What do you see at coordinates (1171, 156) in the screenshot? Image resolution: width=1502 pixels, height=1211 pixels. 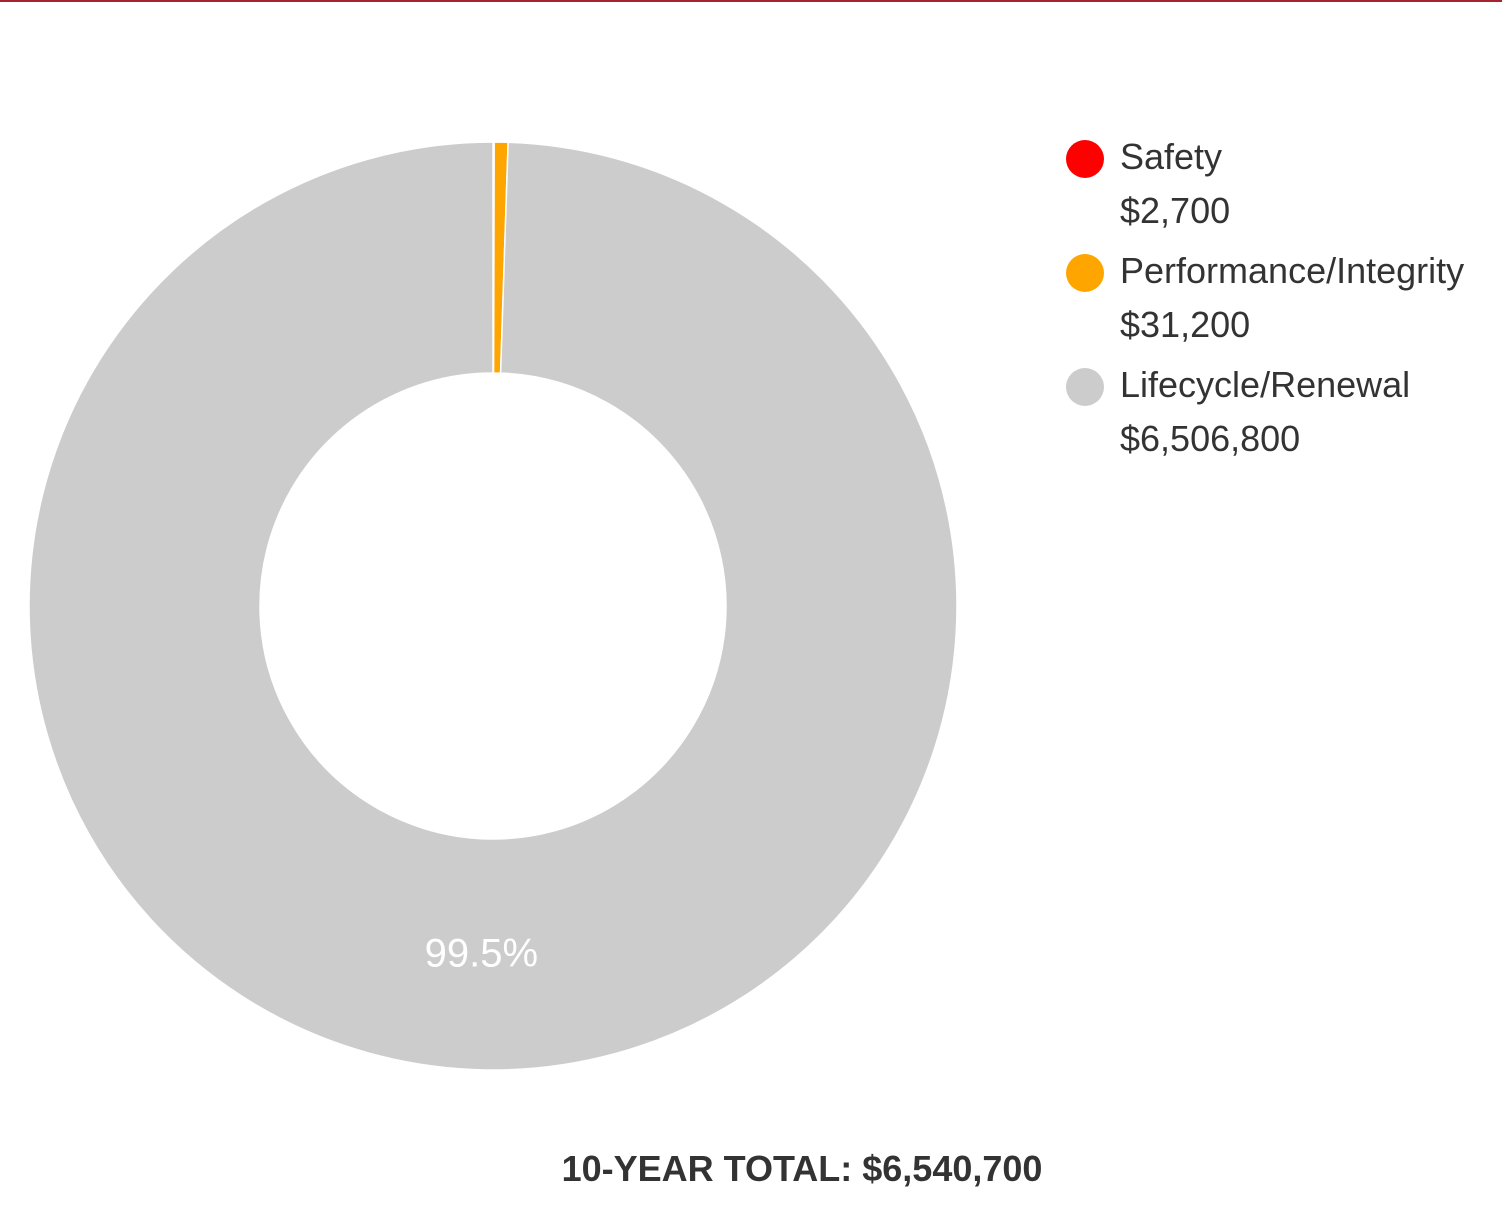 I see `legend-label: Safety` at bounding box center [1171, 156].